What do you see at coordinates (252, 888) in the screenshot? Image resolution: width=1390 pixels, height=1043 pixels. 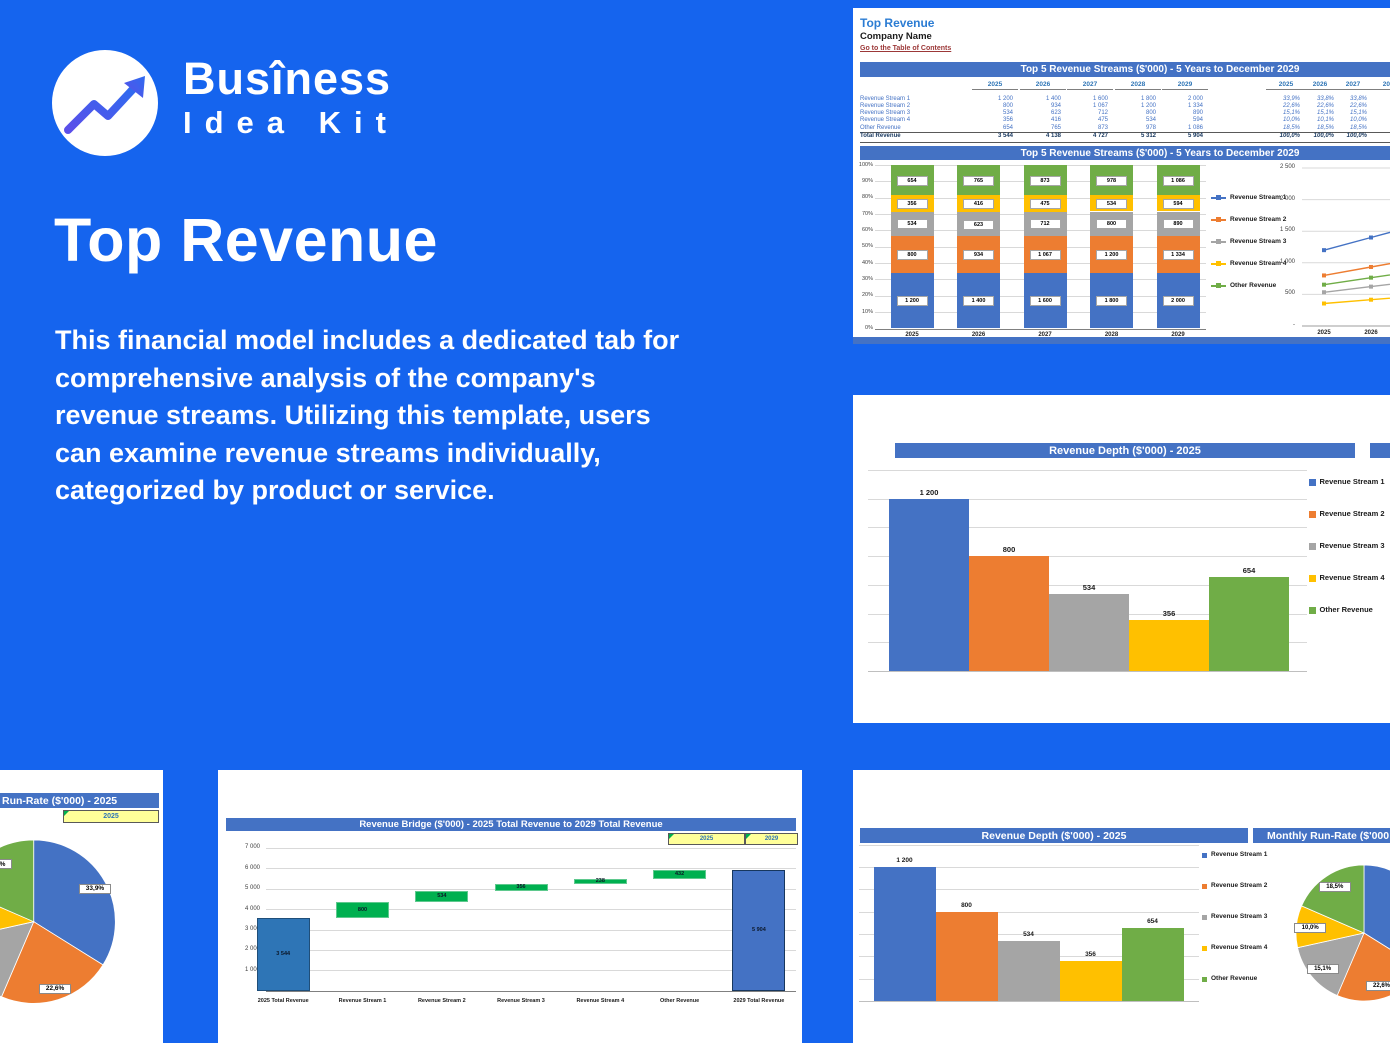 I see `y-axis-label: 5 000` at bounding box center [252, 888].